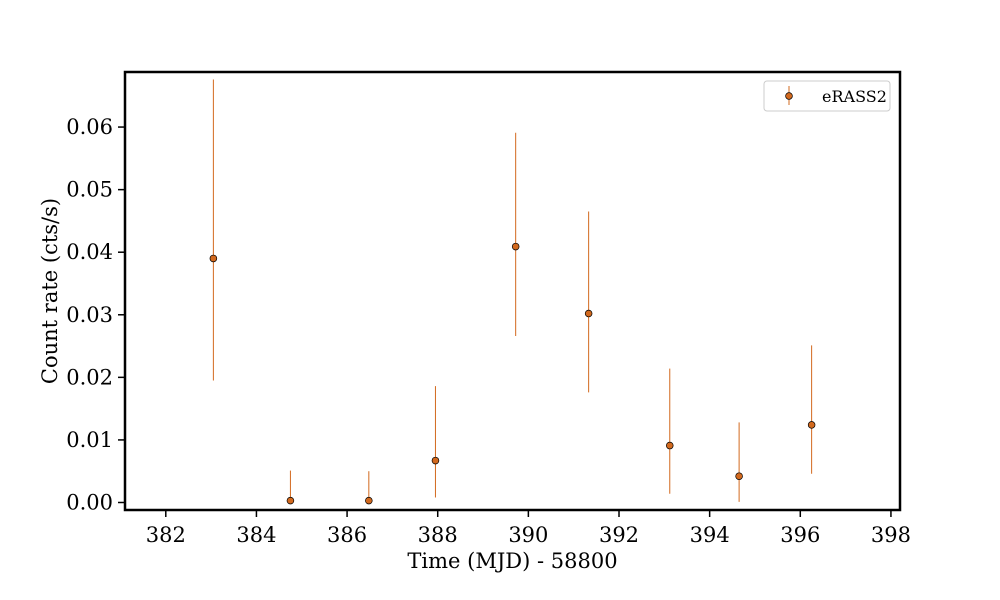 The image size is (1000, 600). What do you see at coordinates (512, 561) in the screenshot?
I see `x-axis-label: Time (MJD) - 58800` at bounding box center [512, 561].